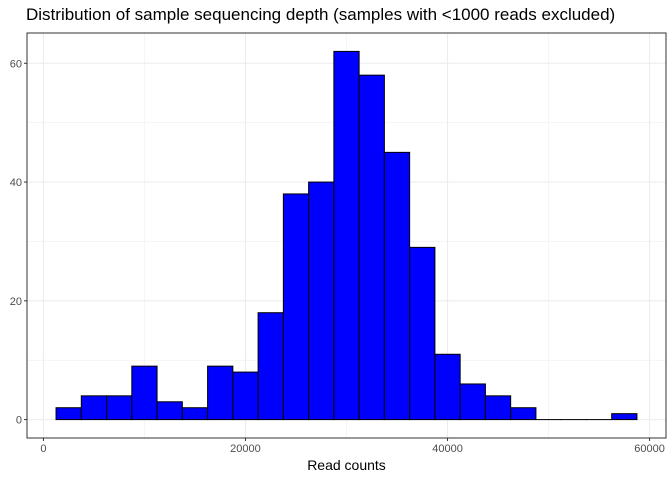  What do you see at coordinates (16, 302) in the screenshot?
I see `y-tick-label: 20` at bounding box center [16, 302].